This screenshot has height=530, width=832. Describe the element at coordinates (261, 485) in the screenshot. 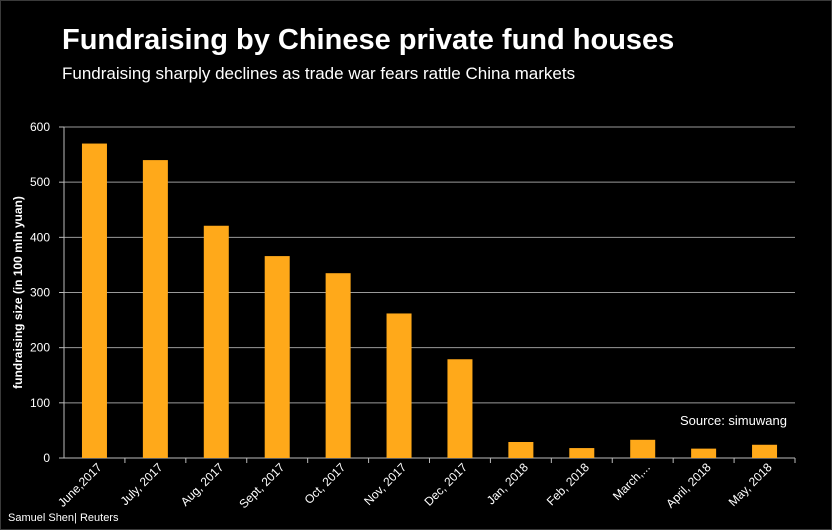

I see `x-tick-label: Sept, 2017` at that location.